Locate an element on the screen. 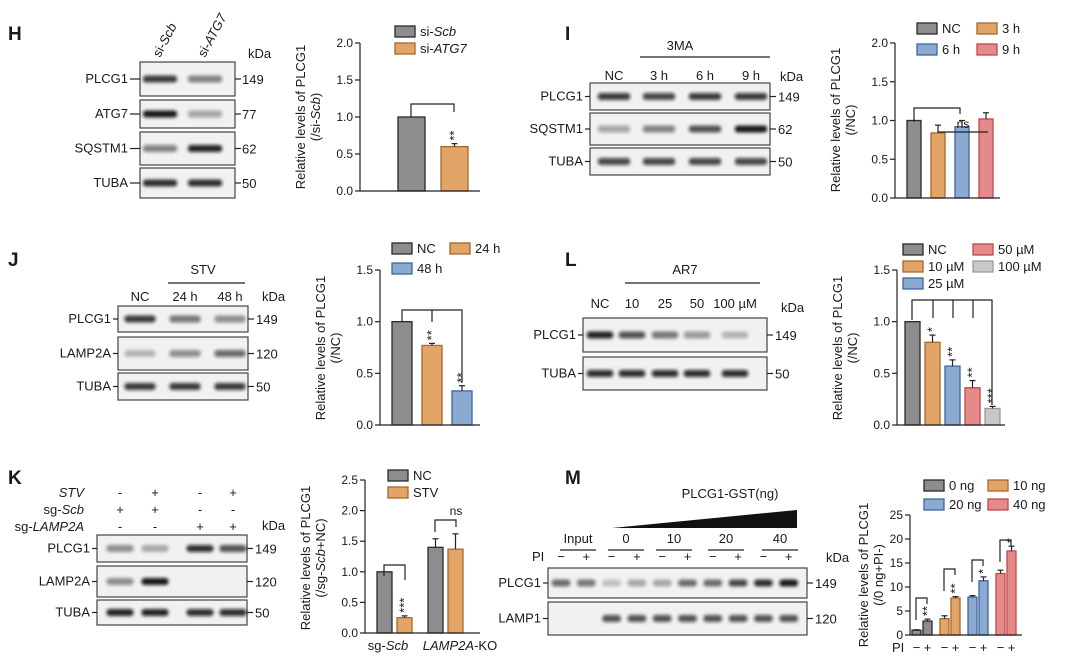 Image resolution: width=1080 pixels, height=666 pixels. condition-sign: + is located at coordinates (233, 492).